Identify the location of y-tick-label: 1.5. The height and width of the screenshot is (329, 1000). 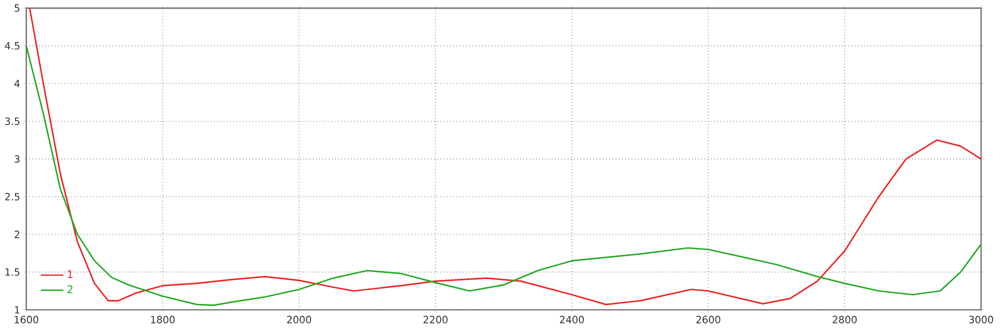
(13, 272).